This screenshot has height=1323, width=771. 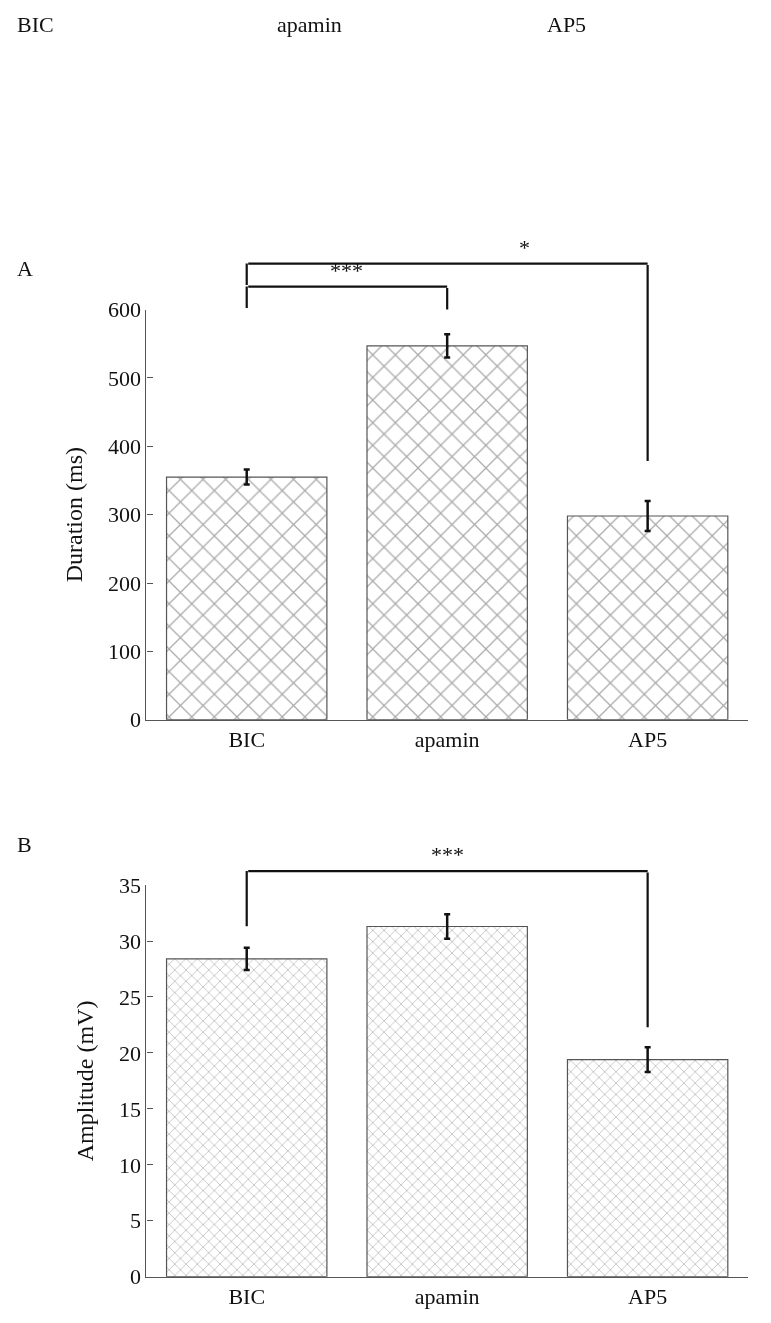 What do you see at coordinates (124, 583) in the screenshot?
I see `y-tick-label: 200` at bounding box center [124, 583].